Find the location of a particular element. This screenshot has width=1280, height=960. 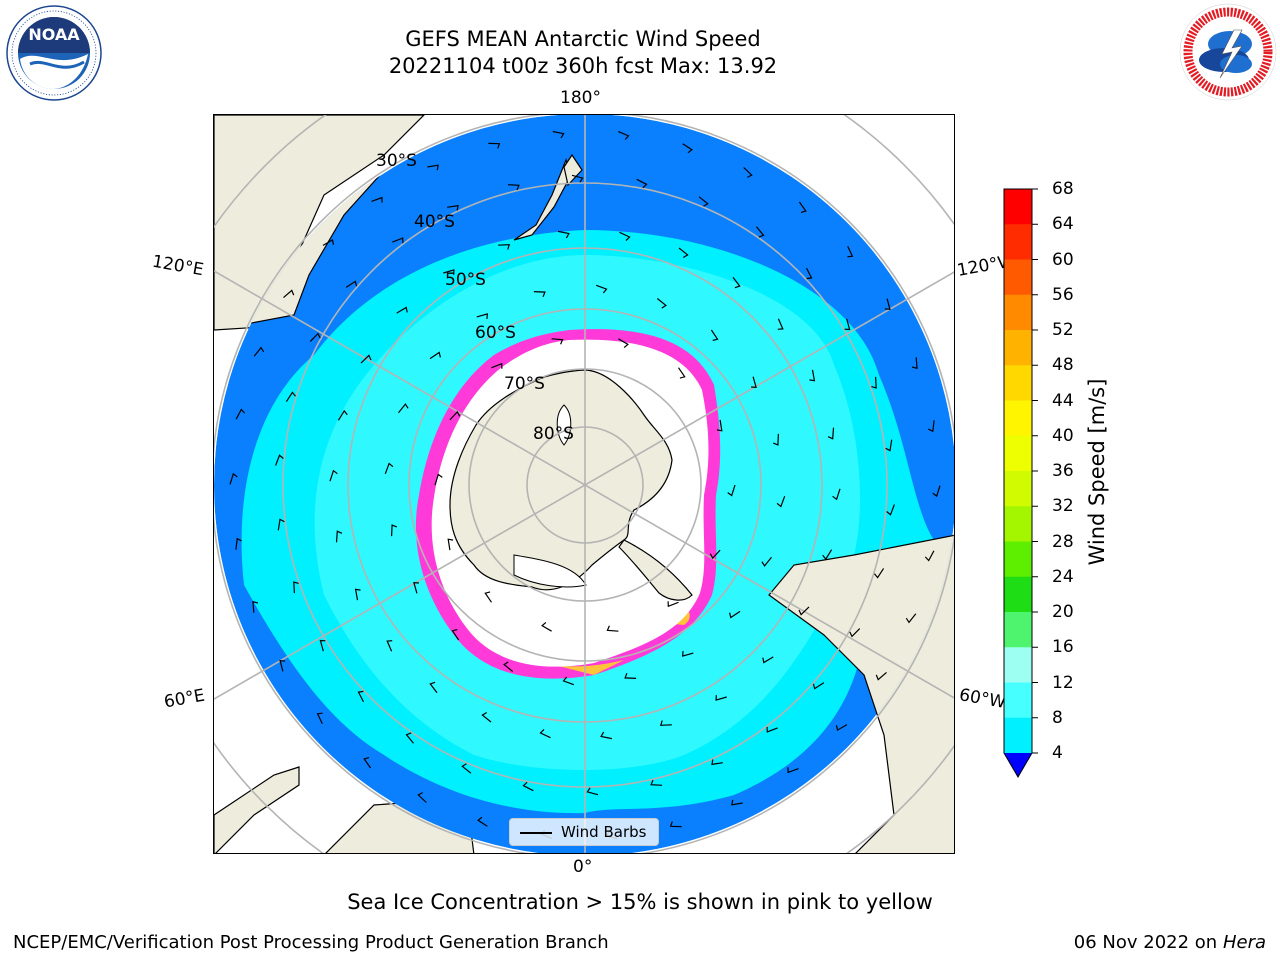

colorbar-outline is located at coordinates (1018, 483).